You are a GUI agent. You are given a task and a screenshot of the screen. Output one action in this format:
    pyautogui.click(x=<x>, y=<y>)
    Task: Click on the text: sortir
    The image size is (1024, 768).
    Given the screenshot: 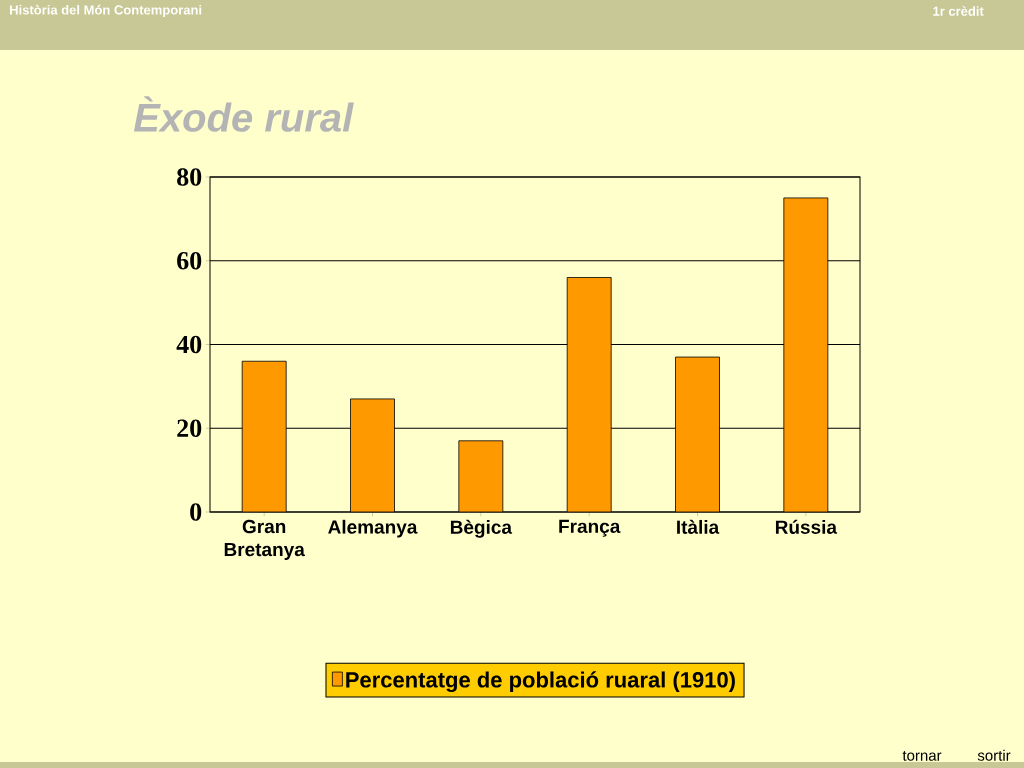 What is the action you would take?
    pyautogui.click(x=994, y=755)
    